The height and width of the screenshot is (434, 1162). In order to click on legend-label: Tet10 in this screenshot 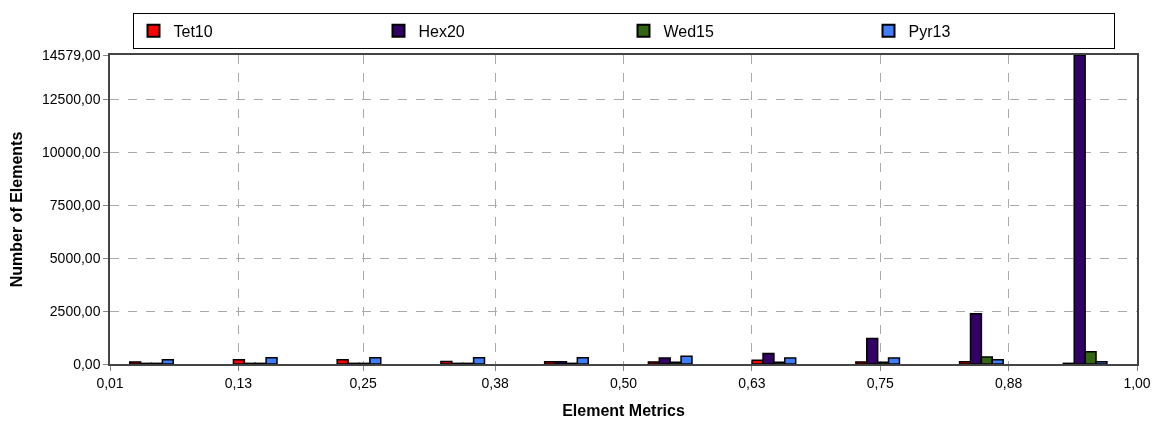, I will do `click(193, 31)`.